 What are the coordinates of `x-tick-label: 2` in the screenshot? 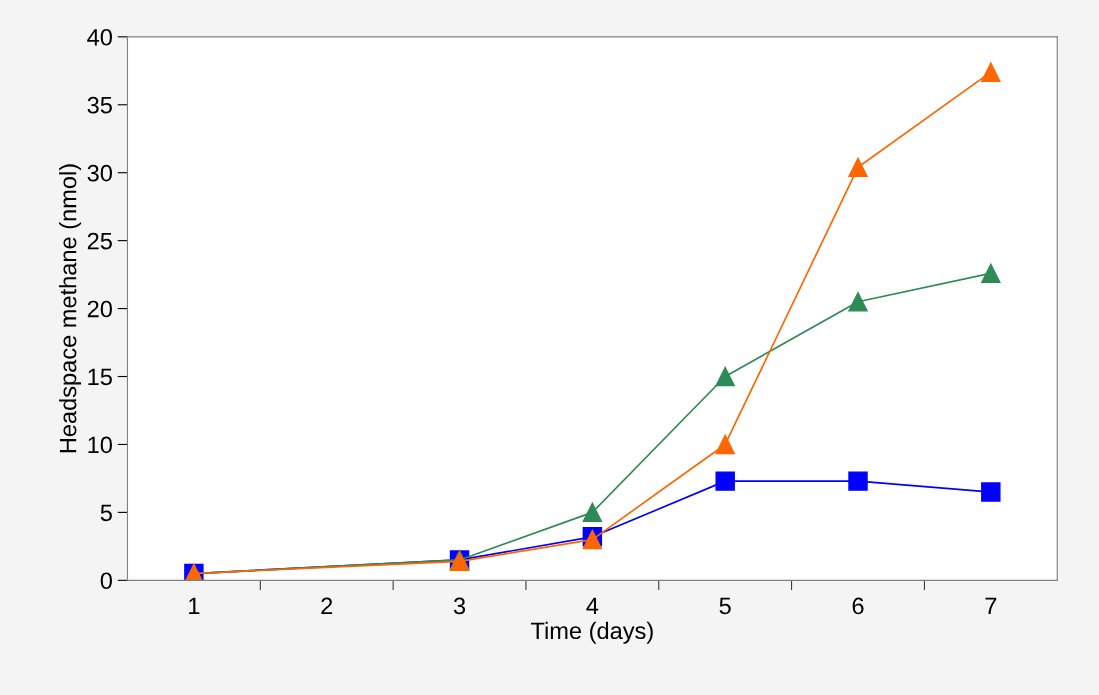 It's located at (327, 606).